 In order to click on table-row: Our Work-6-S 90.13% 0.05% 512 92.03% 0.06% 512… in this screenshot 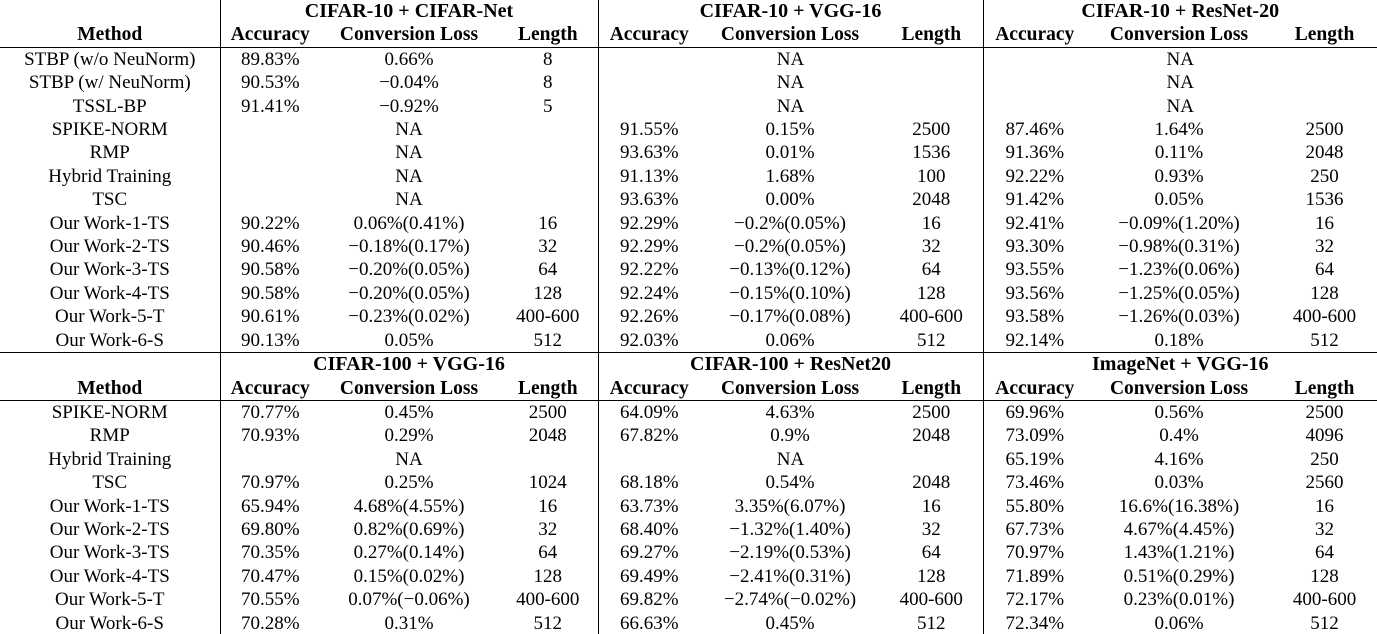, I will do `click(688, 340)`.